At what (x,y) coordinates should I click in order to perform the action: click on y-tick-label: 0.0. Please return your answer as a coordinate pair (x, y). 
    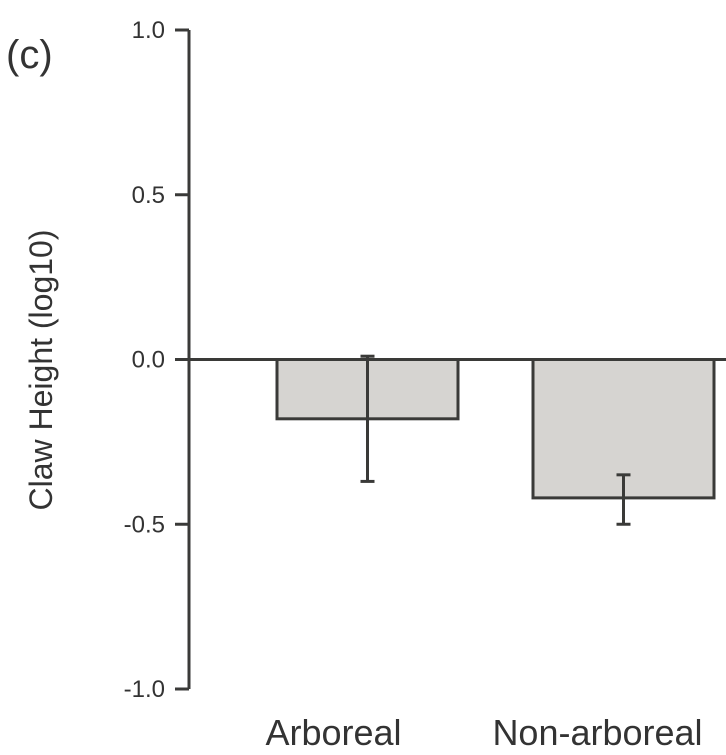
    Looking at the image, I should click on (148, 360).